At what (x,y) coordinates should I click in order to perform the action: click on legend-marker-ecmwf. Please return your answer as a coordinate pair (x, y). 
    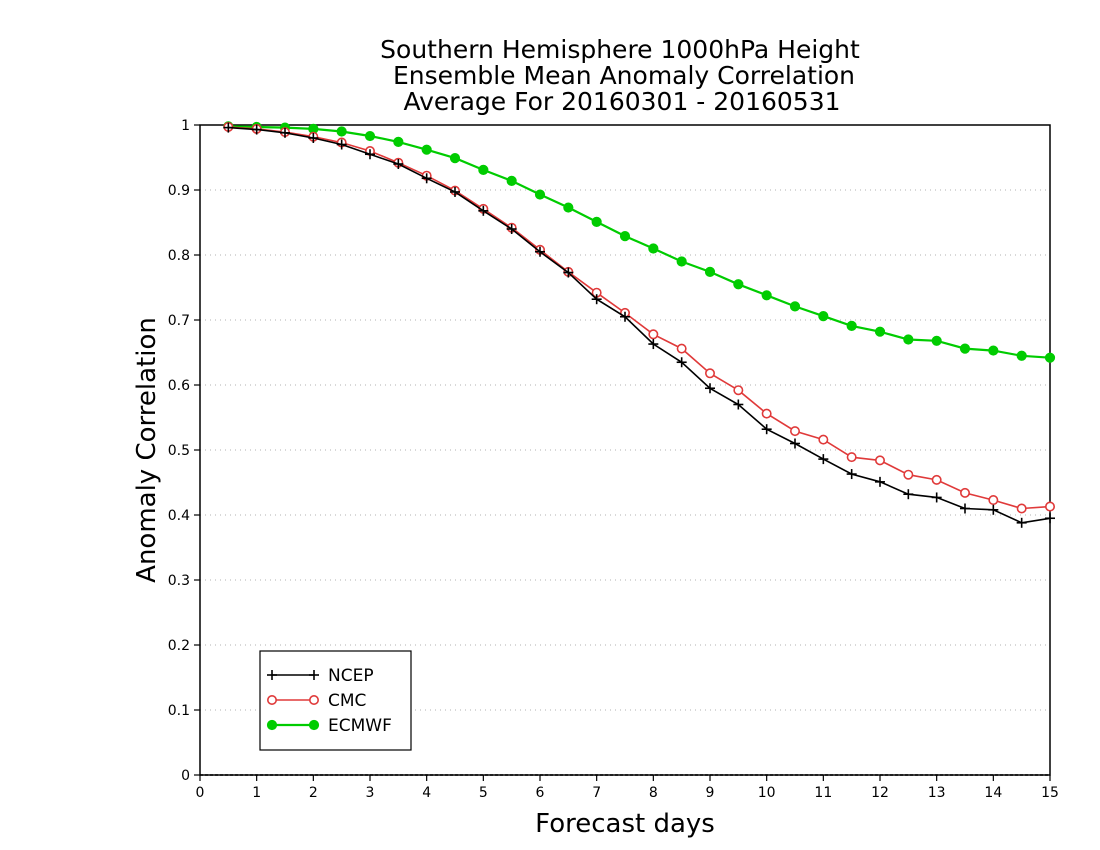
    Looking at the image, I should click on (272, 725).